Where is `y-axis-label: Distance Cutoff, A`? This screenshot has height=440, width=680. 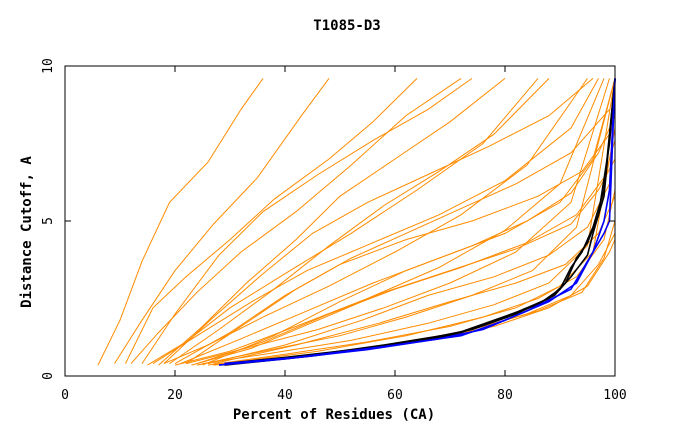
y-axis-label: Distance Cutoff, A is located at coordinates (27, 232).